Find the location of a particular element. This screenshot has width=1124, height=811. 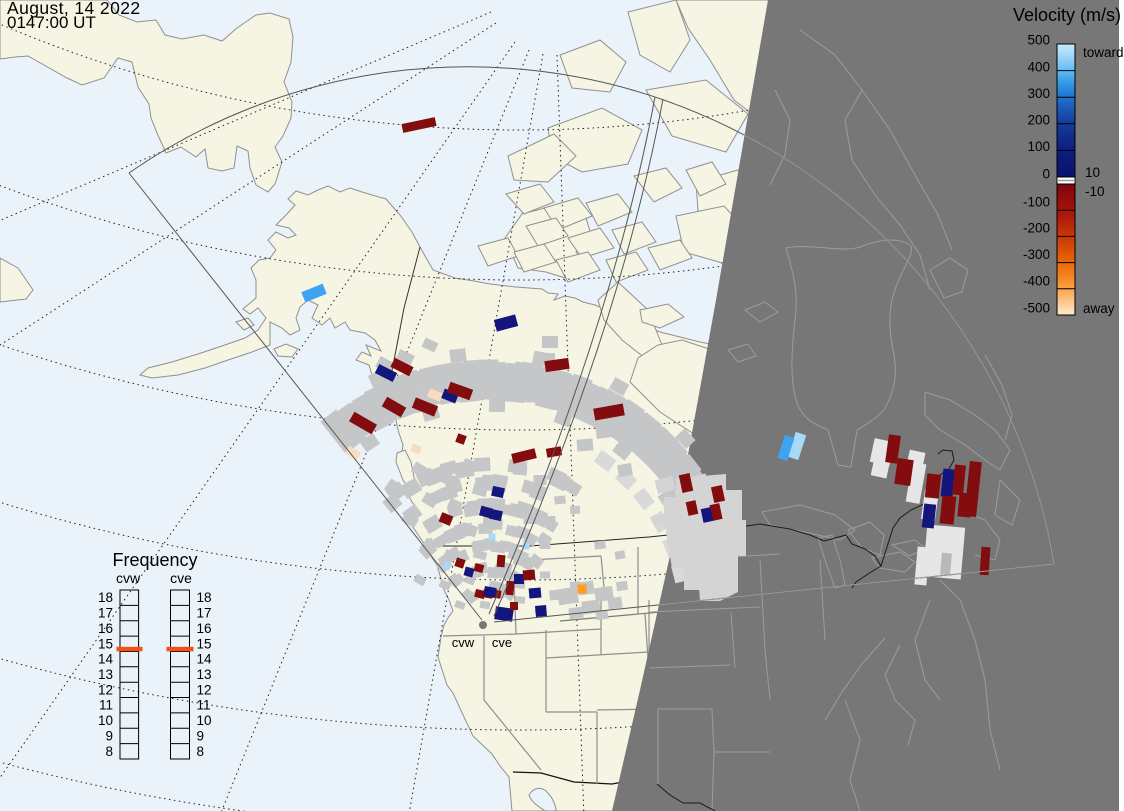

svg-text: 200 is located at coordinates (1038, 120).